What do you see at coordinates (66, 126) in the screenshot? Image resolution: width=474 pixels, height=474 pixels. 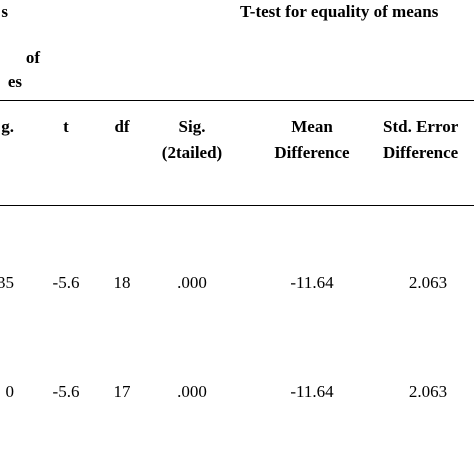 I see `column-header: t` at bounding box center [66, 126].